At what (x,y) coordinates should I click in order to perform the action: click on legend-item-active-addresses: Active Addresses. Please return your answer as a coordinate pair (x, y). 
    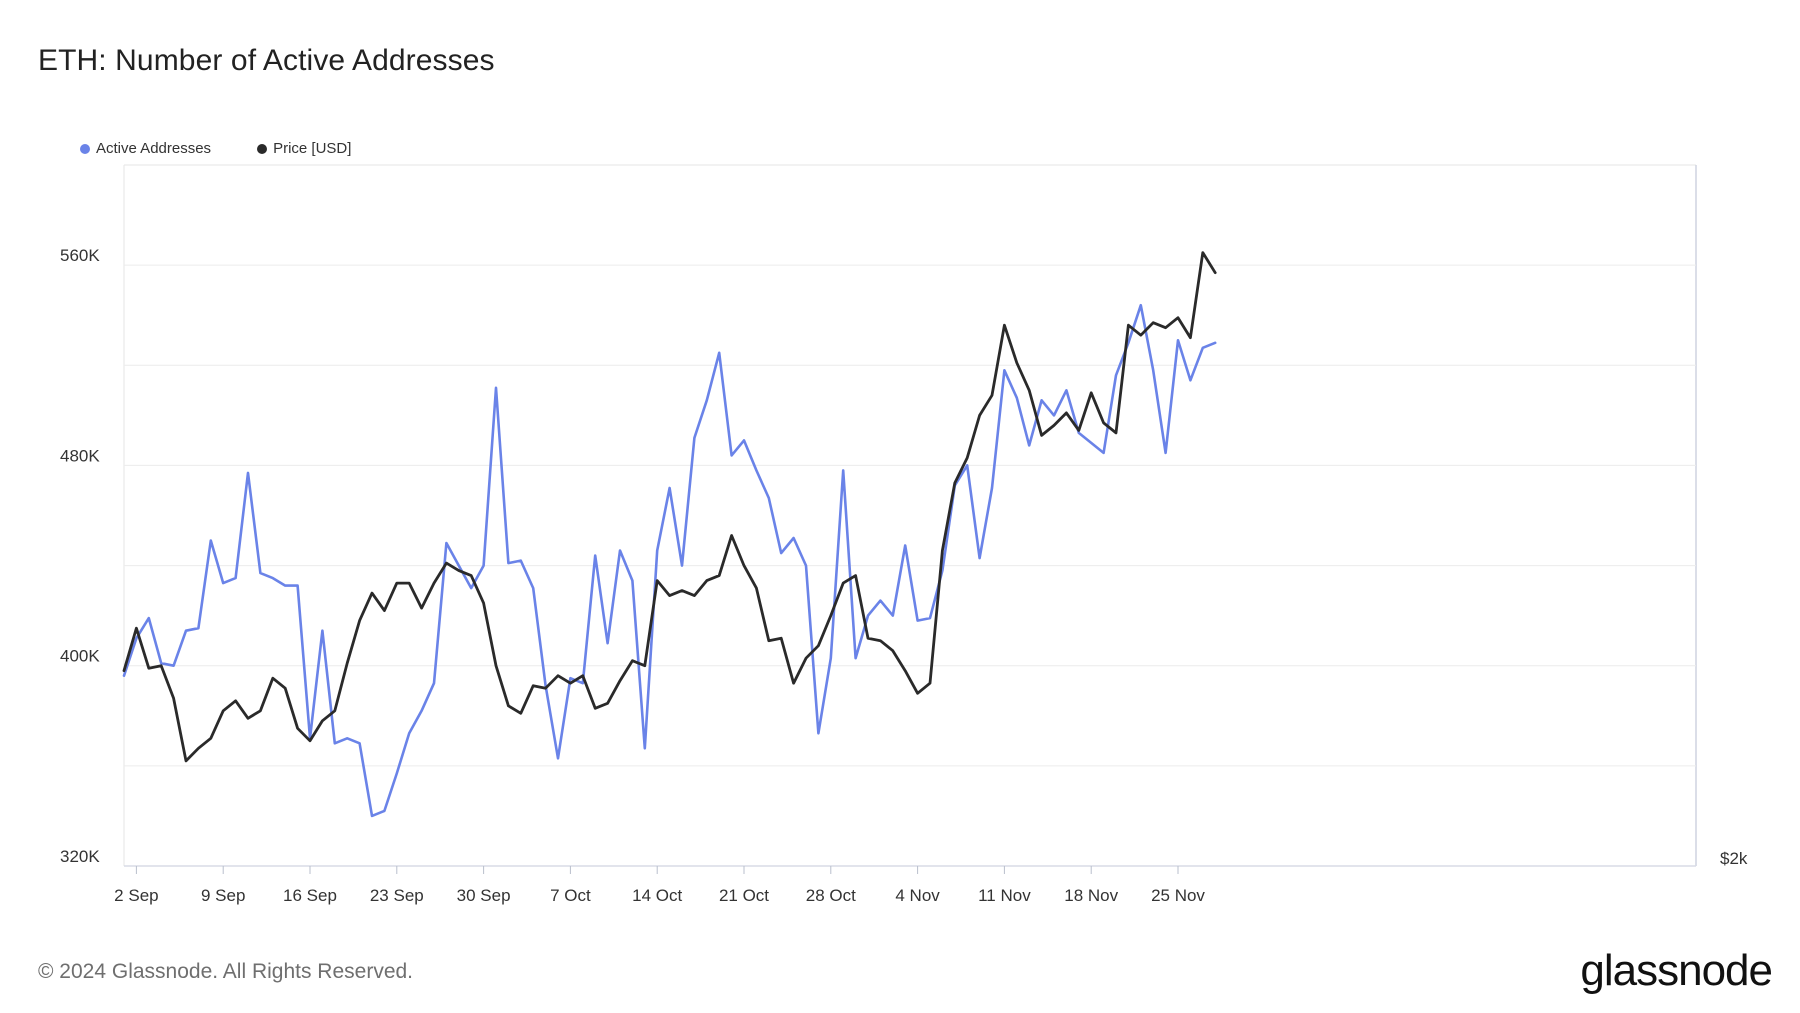
    Looking at the image, I should click on (145, 148).